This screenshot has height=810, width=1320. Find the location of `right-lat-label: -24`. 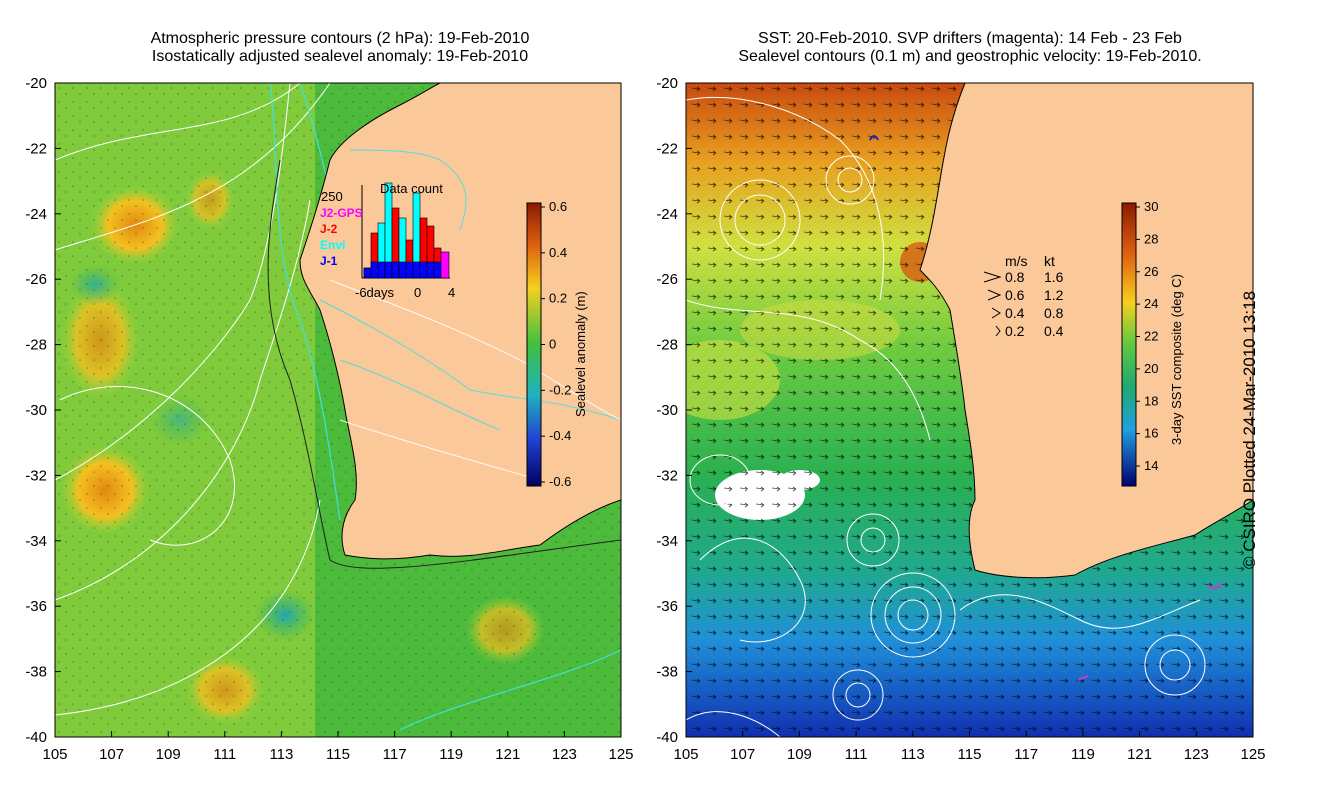

right-lat-label: -24 is located at coordinates (667, 214).